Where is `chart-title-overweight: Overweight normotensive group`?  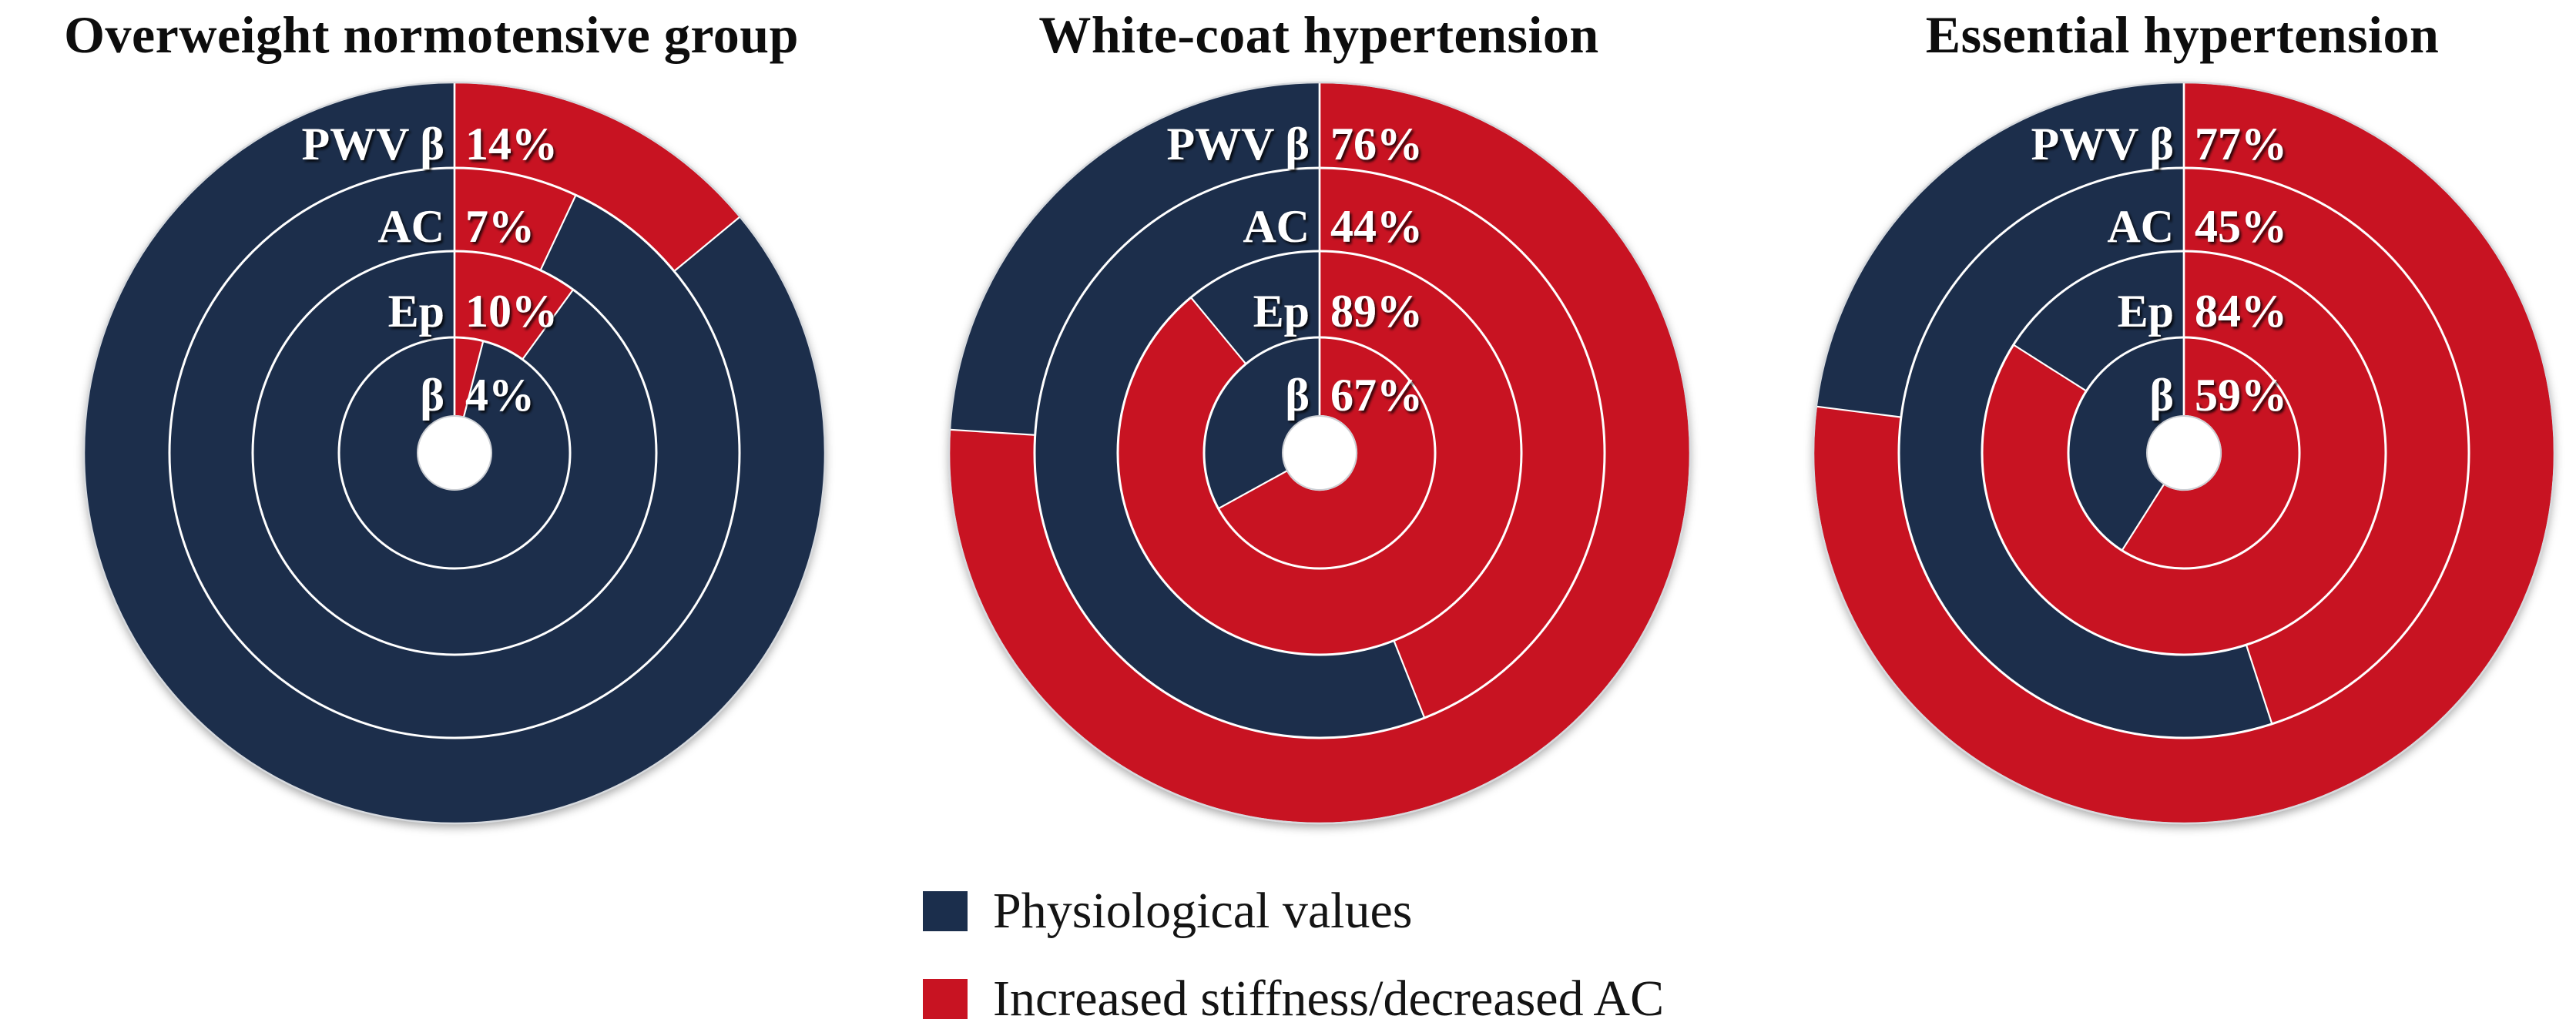 chart-title-overweight: Overweight normotensive group is located at coordinates (431, 34).